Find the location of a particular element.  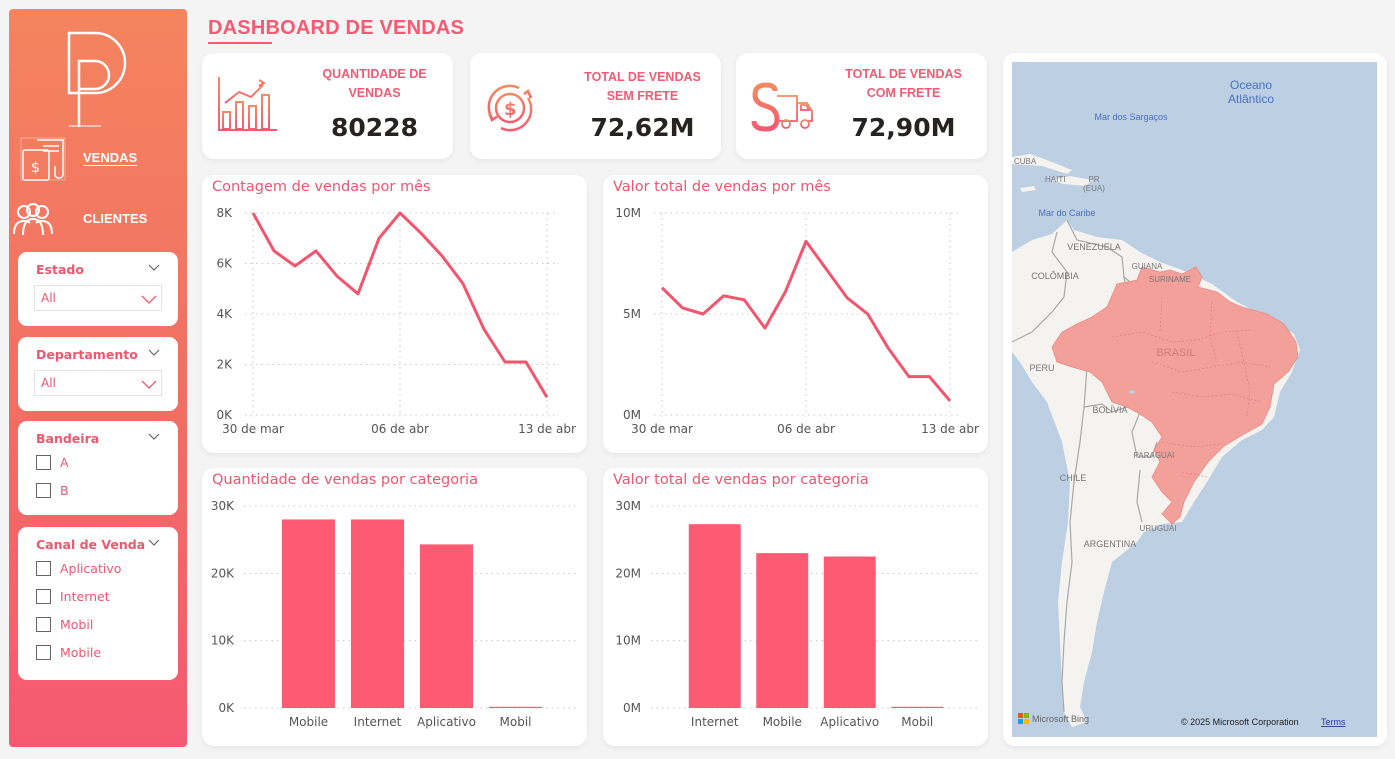

page-title: DASHBOARD DE VENDAS is located at coordinates (336, 28).